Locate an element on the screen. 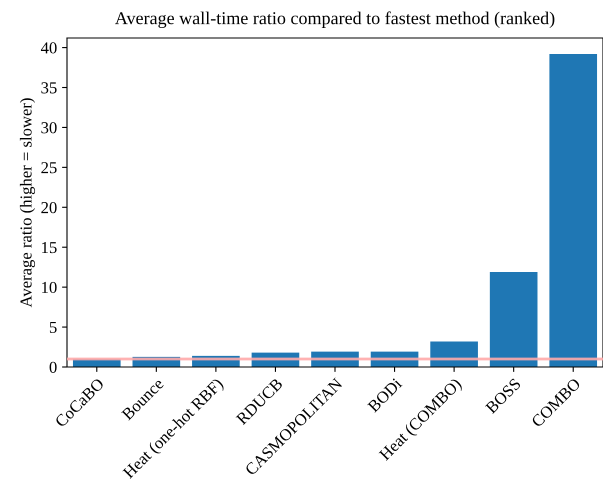  y-tick-label: 5 is located at coordinates (53, 328).